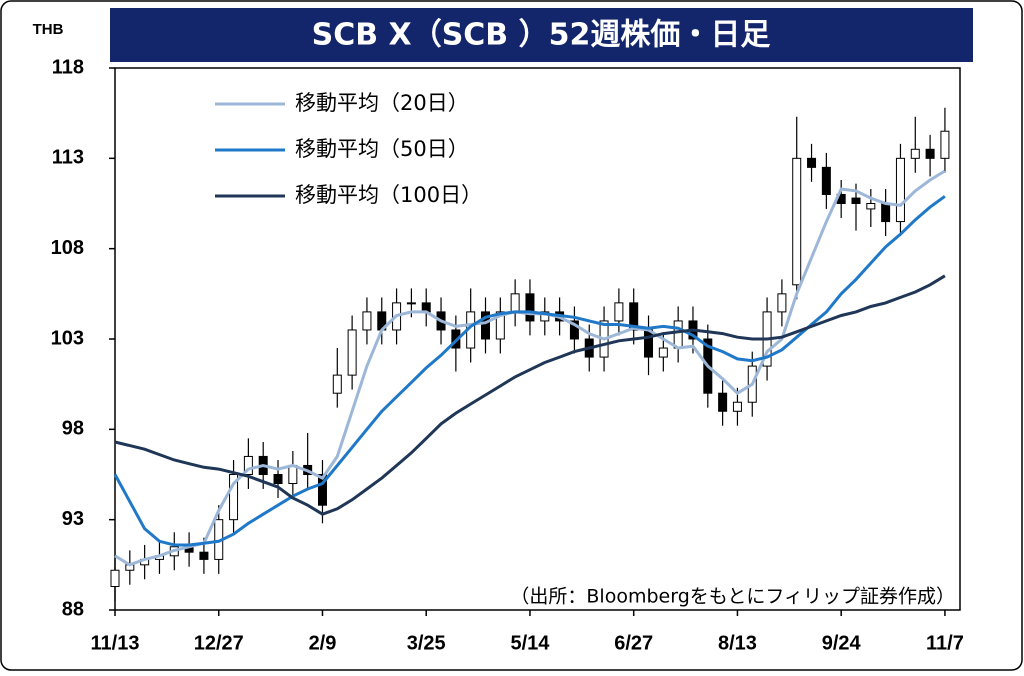 Image resolution: width=1024 pixels, height=676 pixels. What do you see at coordinates (67, 338) in the screenshot?
I see `y-tick-label: 103` at bounding box center [67, 338].